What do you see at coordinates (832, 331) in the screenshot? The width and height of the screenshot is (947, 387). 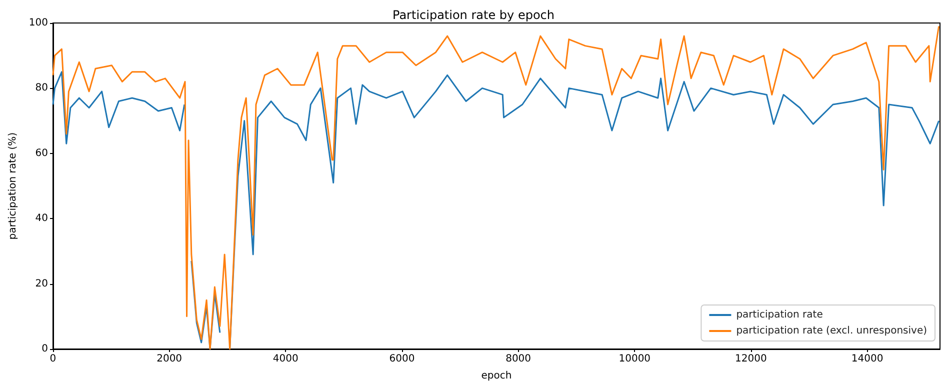 I see `legend-label: participation rate (excl. unresponsive)` at bounding box center [832, 331].